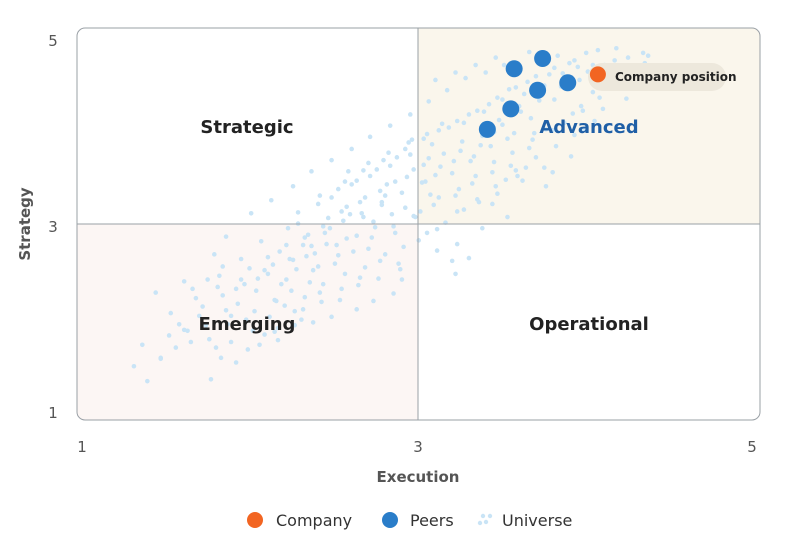  Describe the element at coordinates (390, 520) in the screenshot. I see `legend-peers-marker` at that location.